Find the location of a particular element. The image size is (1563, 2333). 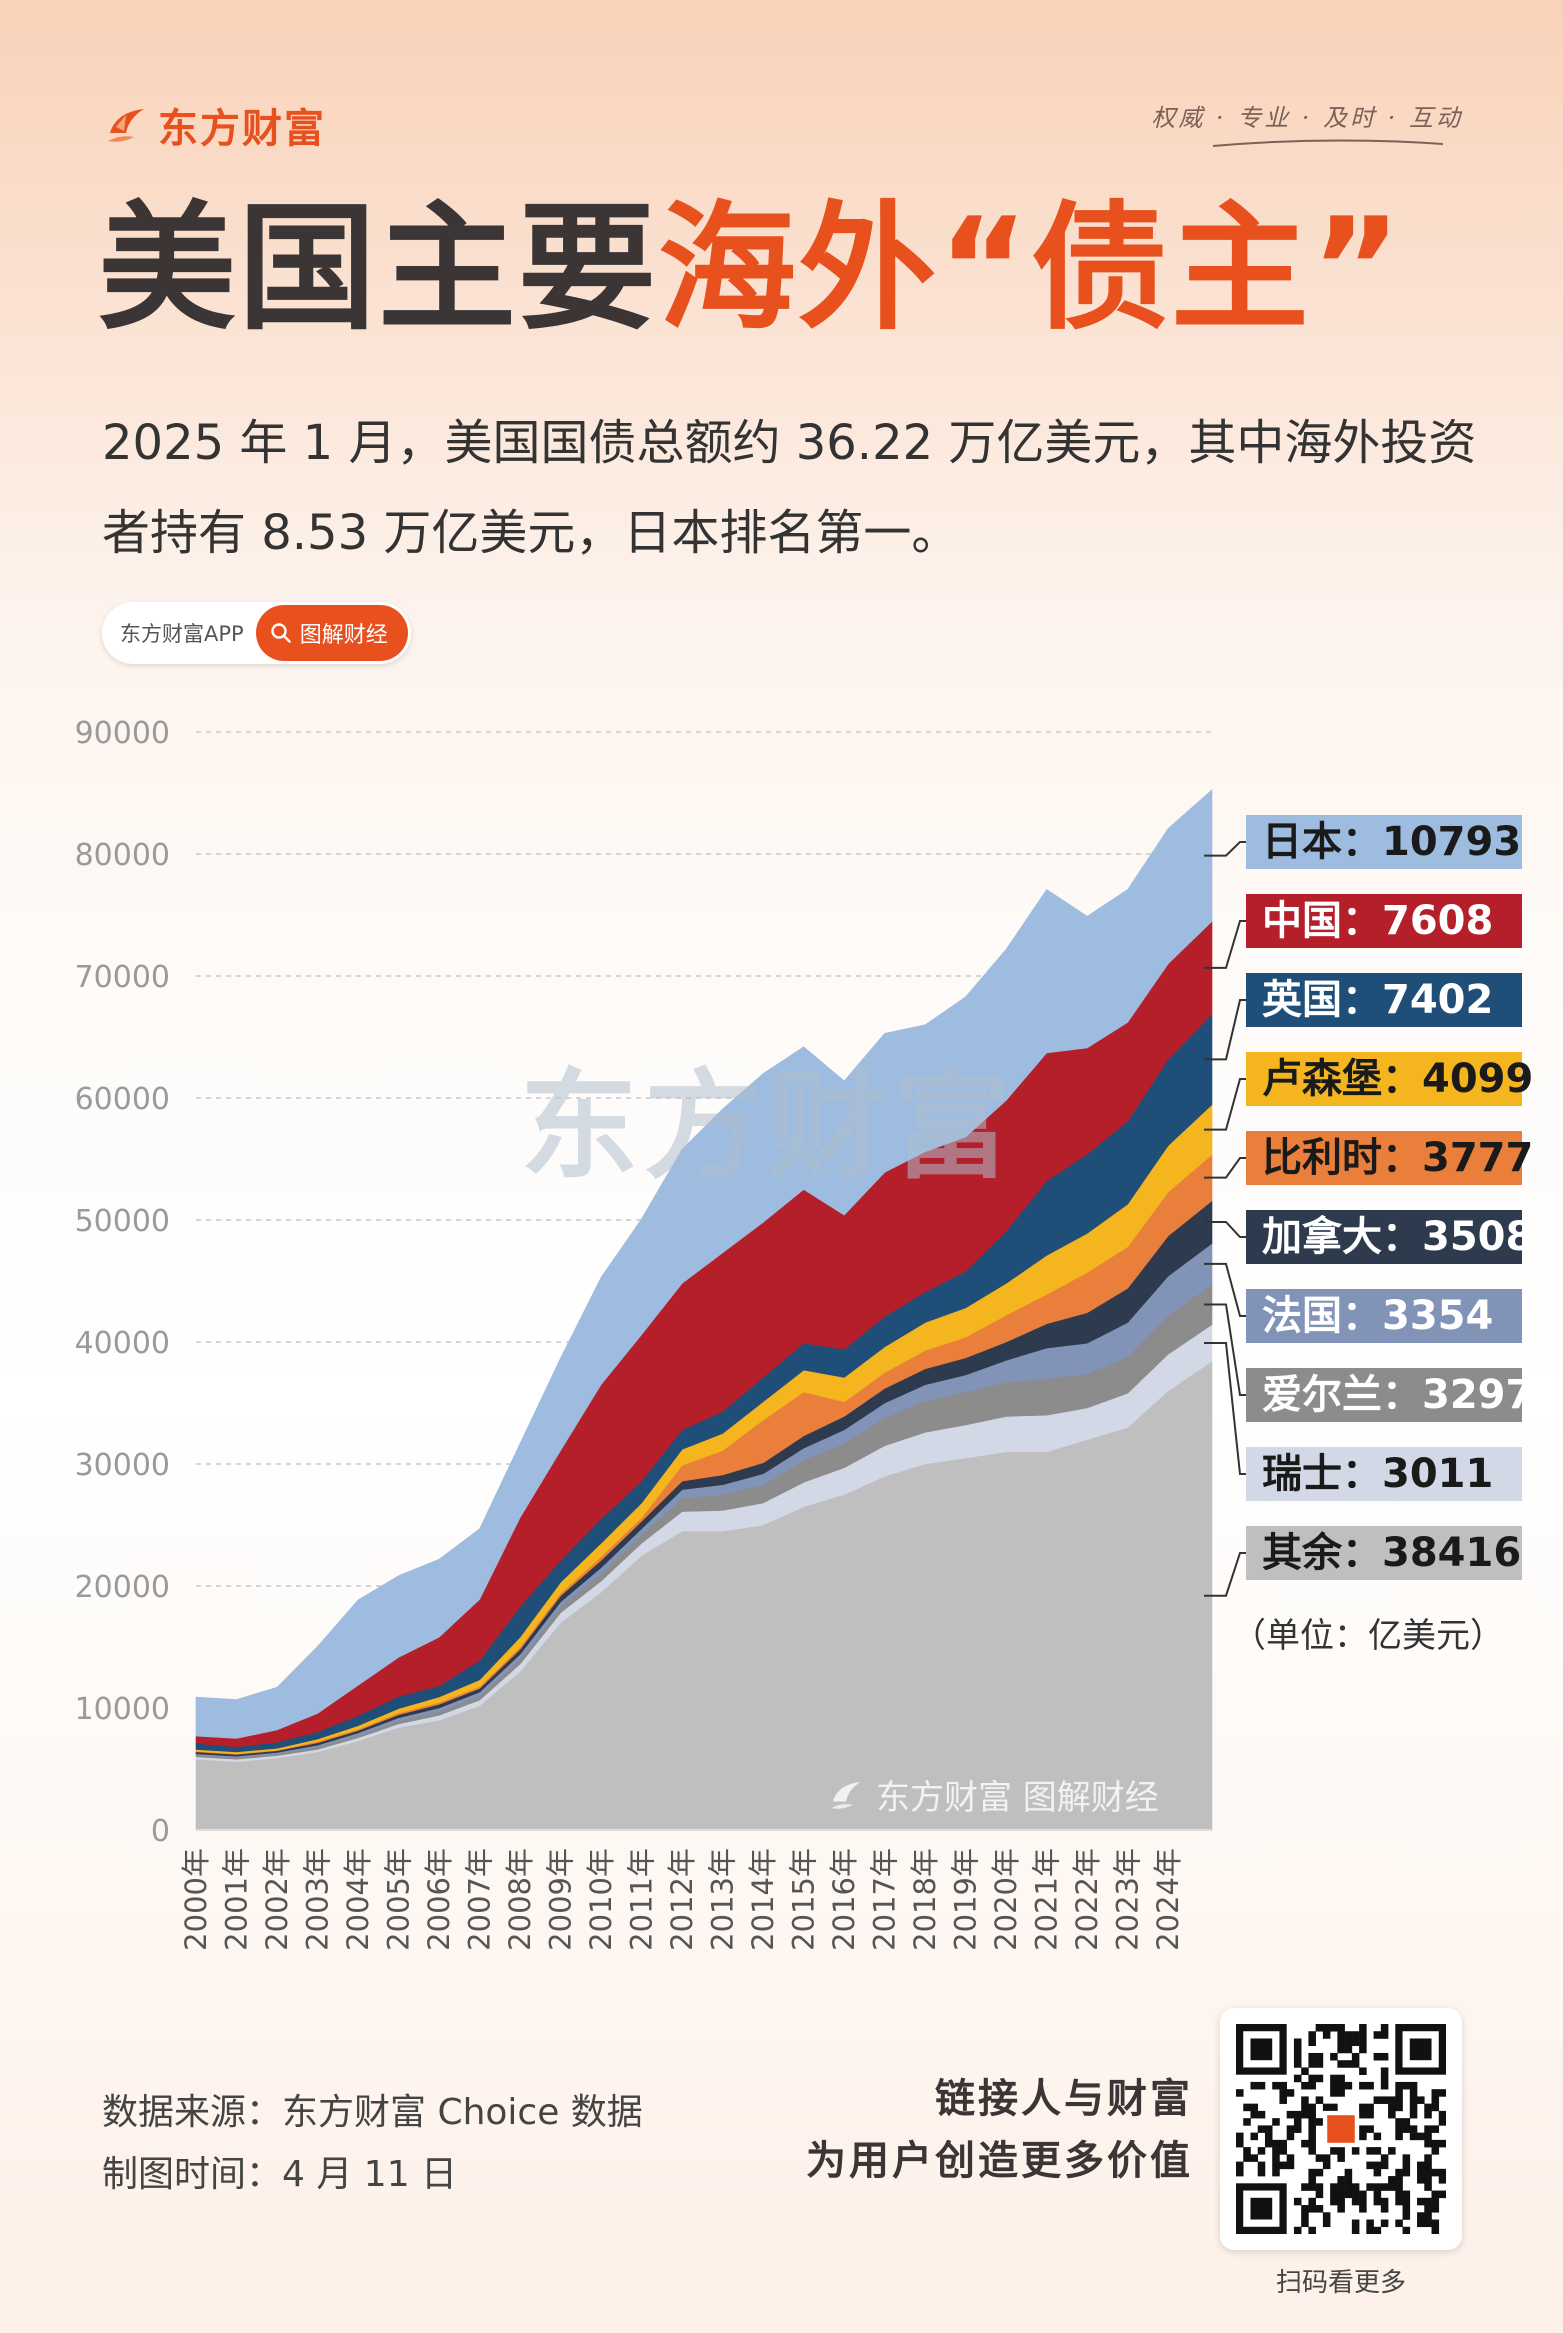

x-tick-label: 2004年 is located at coordinates (358, 1899).